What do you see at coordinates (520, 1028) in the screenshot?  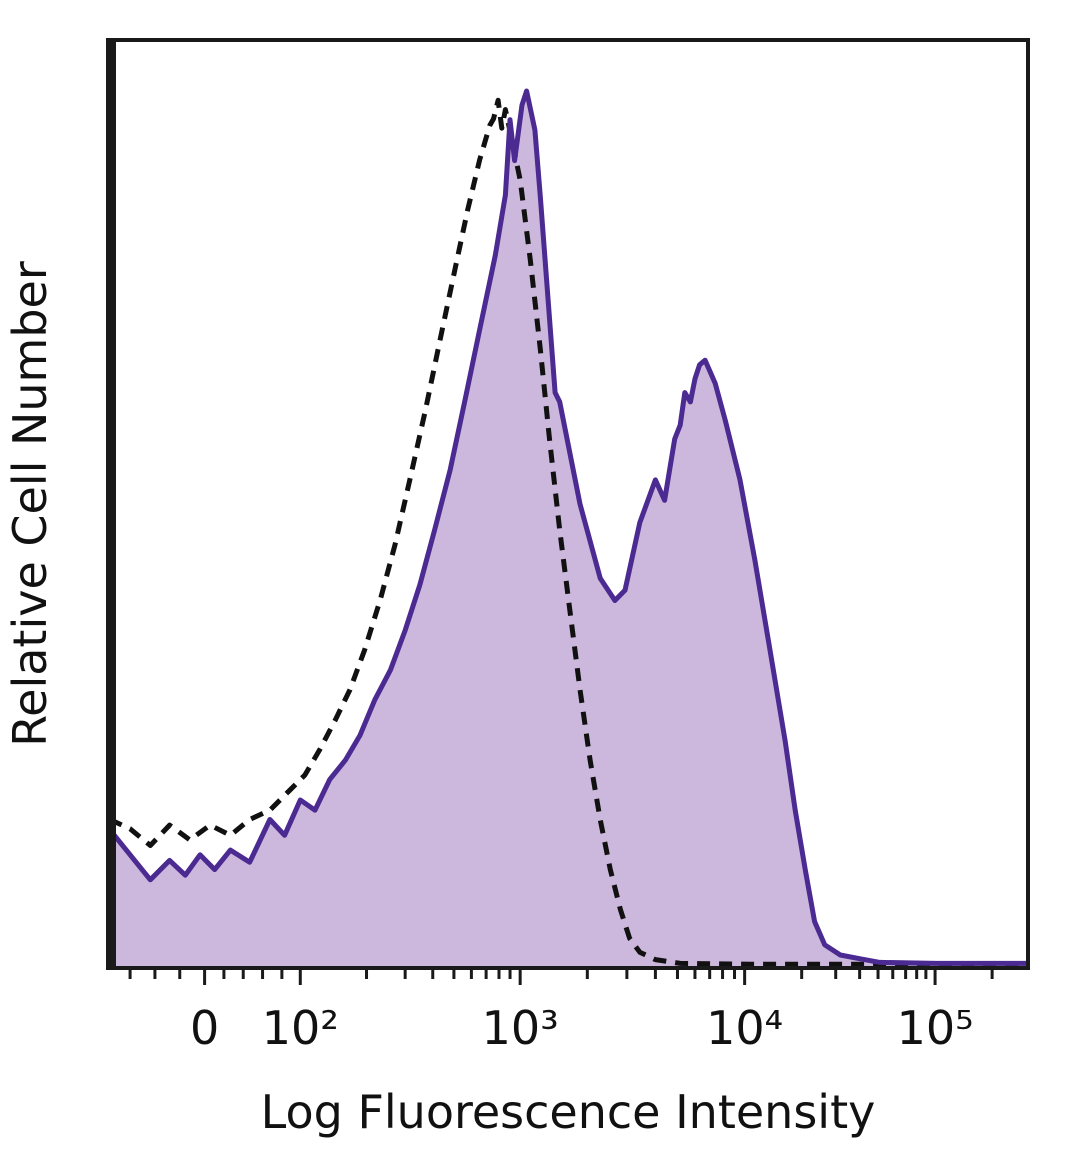 I see `x-tick-label: 10³` at bounding box center [520, 1028].